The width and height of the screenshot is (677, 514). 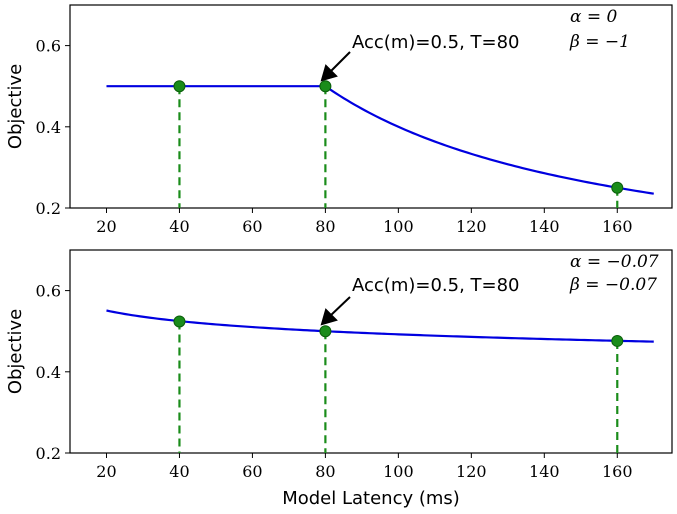 I want to click on top-x-tick-label-20: 20, so click(x=106, y=226).